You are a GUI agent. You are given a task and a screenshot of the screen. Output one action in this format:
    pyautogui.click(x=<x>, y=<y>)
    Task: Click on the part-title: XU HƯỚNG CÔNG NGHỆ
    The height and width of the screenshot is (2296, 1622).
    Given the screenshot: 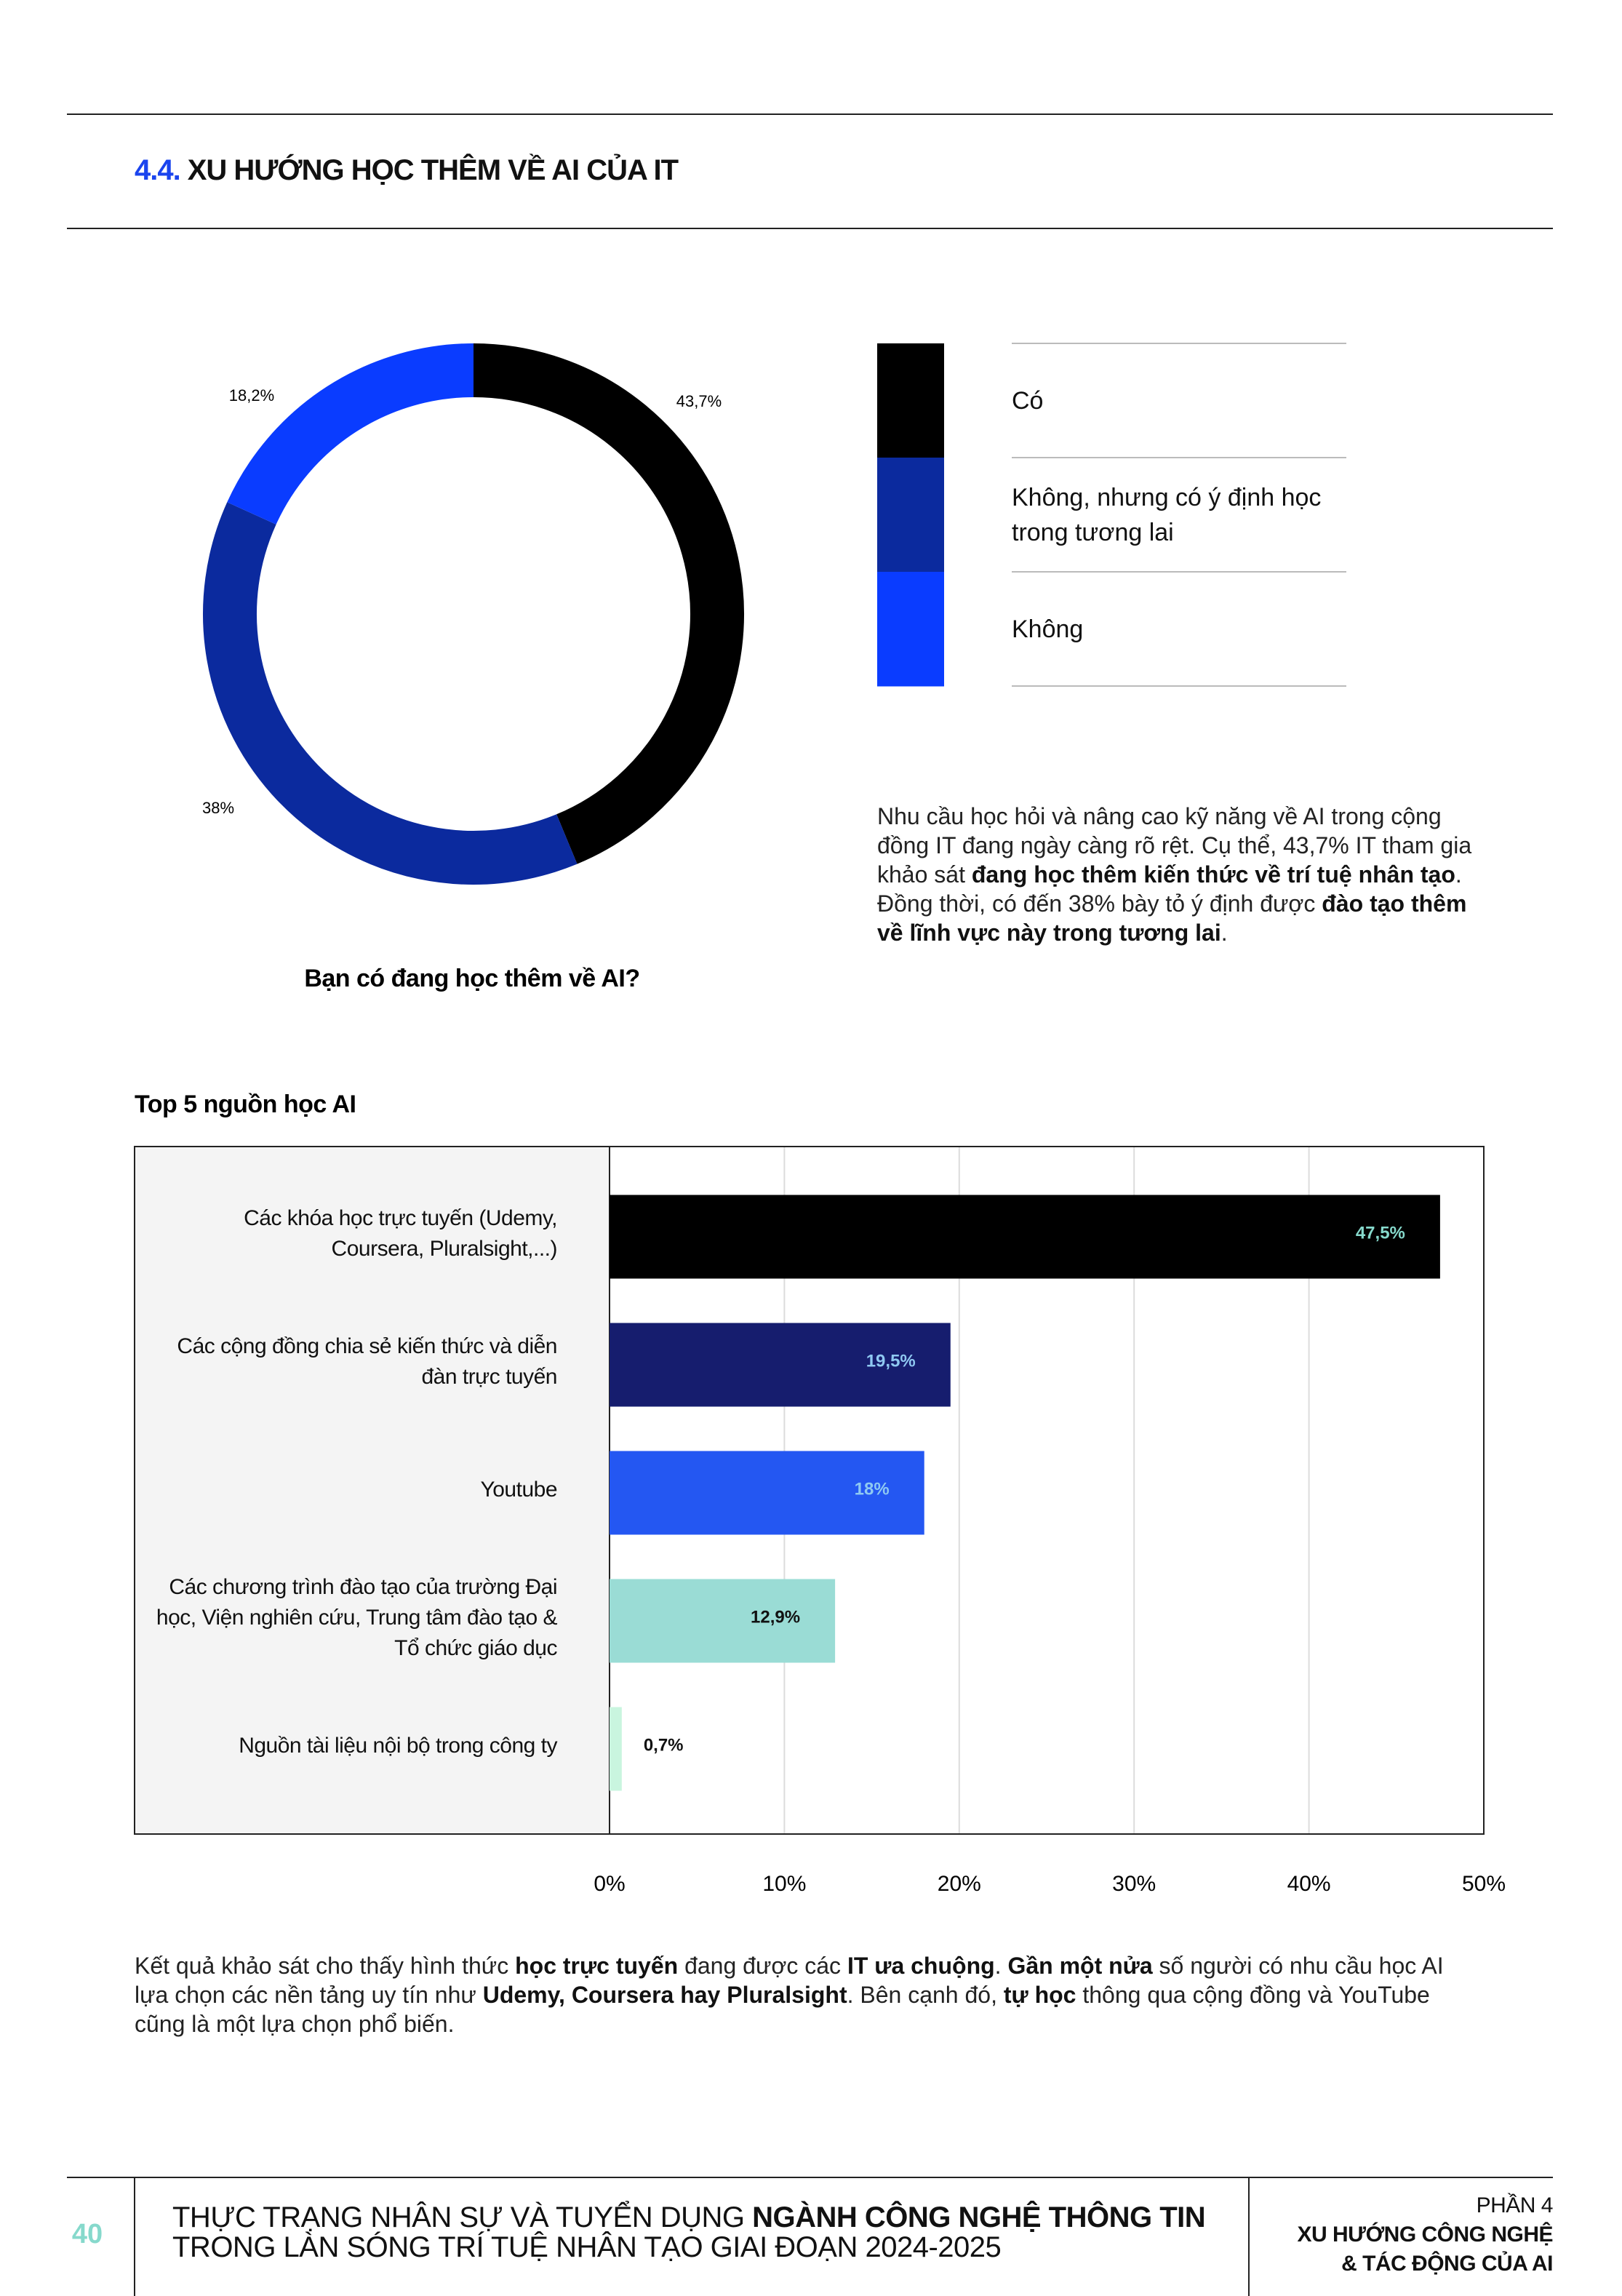 What is the action you would take?
    pyautogui.click(x=1425, y=2235)
    